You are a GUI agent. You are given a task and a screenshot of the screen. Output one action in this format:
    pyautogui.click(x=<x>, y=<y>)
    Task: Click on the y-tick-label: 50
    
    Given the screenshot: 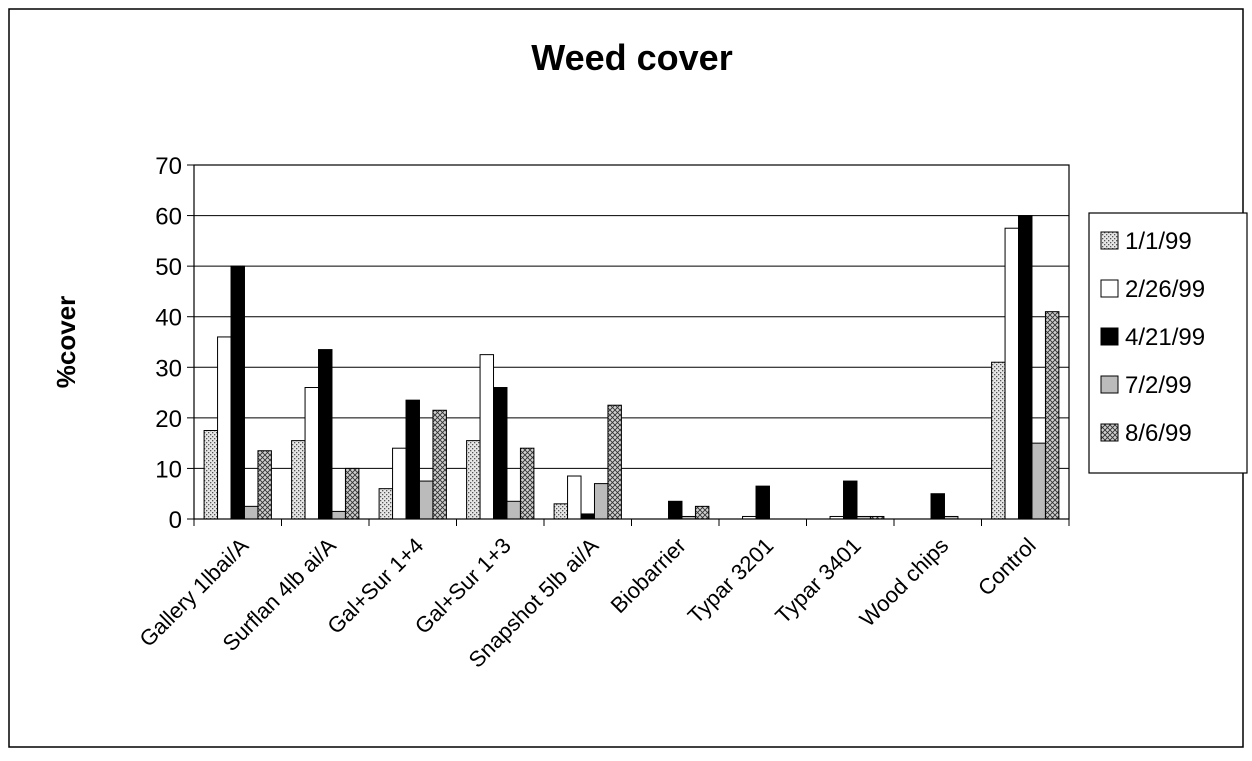 What is the action you would take?
    pyautogui.click(x=168, y=267)
    